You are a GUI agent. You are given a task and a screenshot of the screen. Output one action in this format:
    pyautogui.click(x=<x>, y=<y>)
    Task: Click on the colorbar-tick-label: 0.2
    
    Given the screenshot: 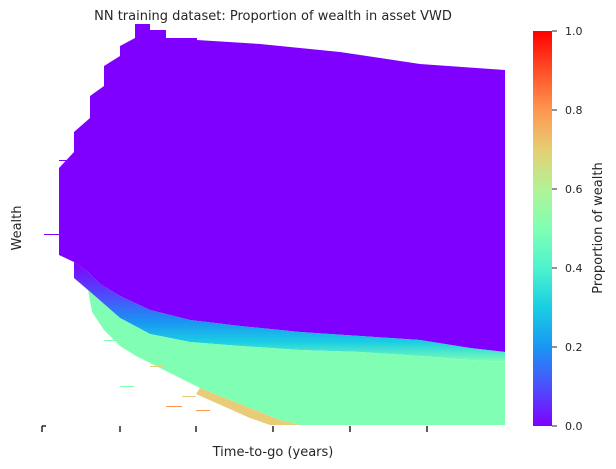 What is the action you would take?
    pyautogui.click(x=574, y=347)
    